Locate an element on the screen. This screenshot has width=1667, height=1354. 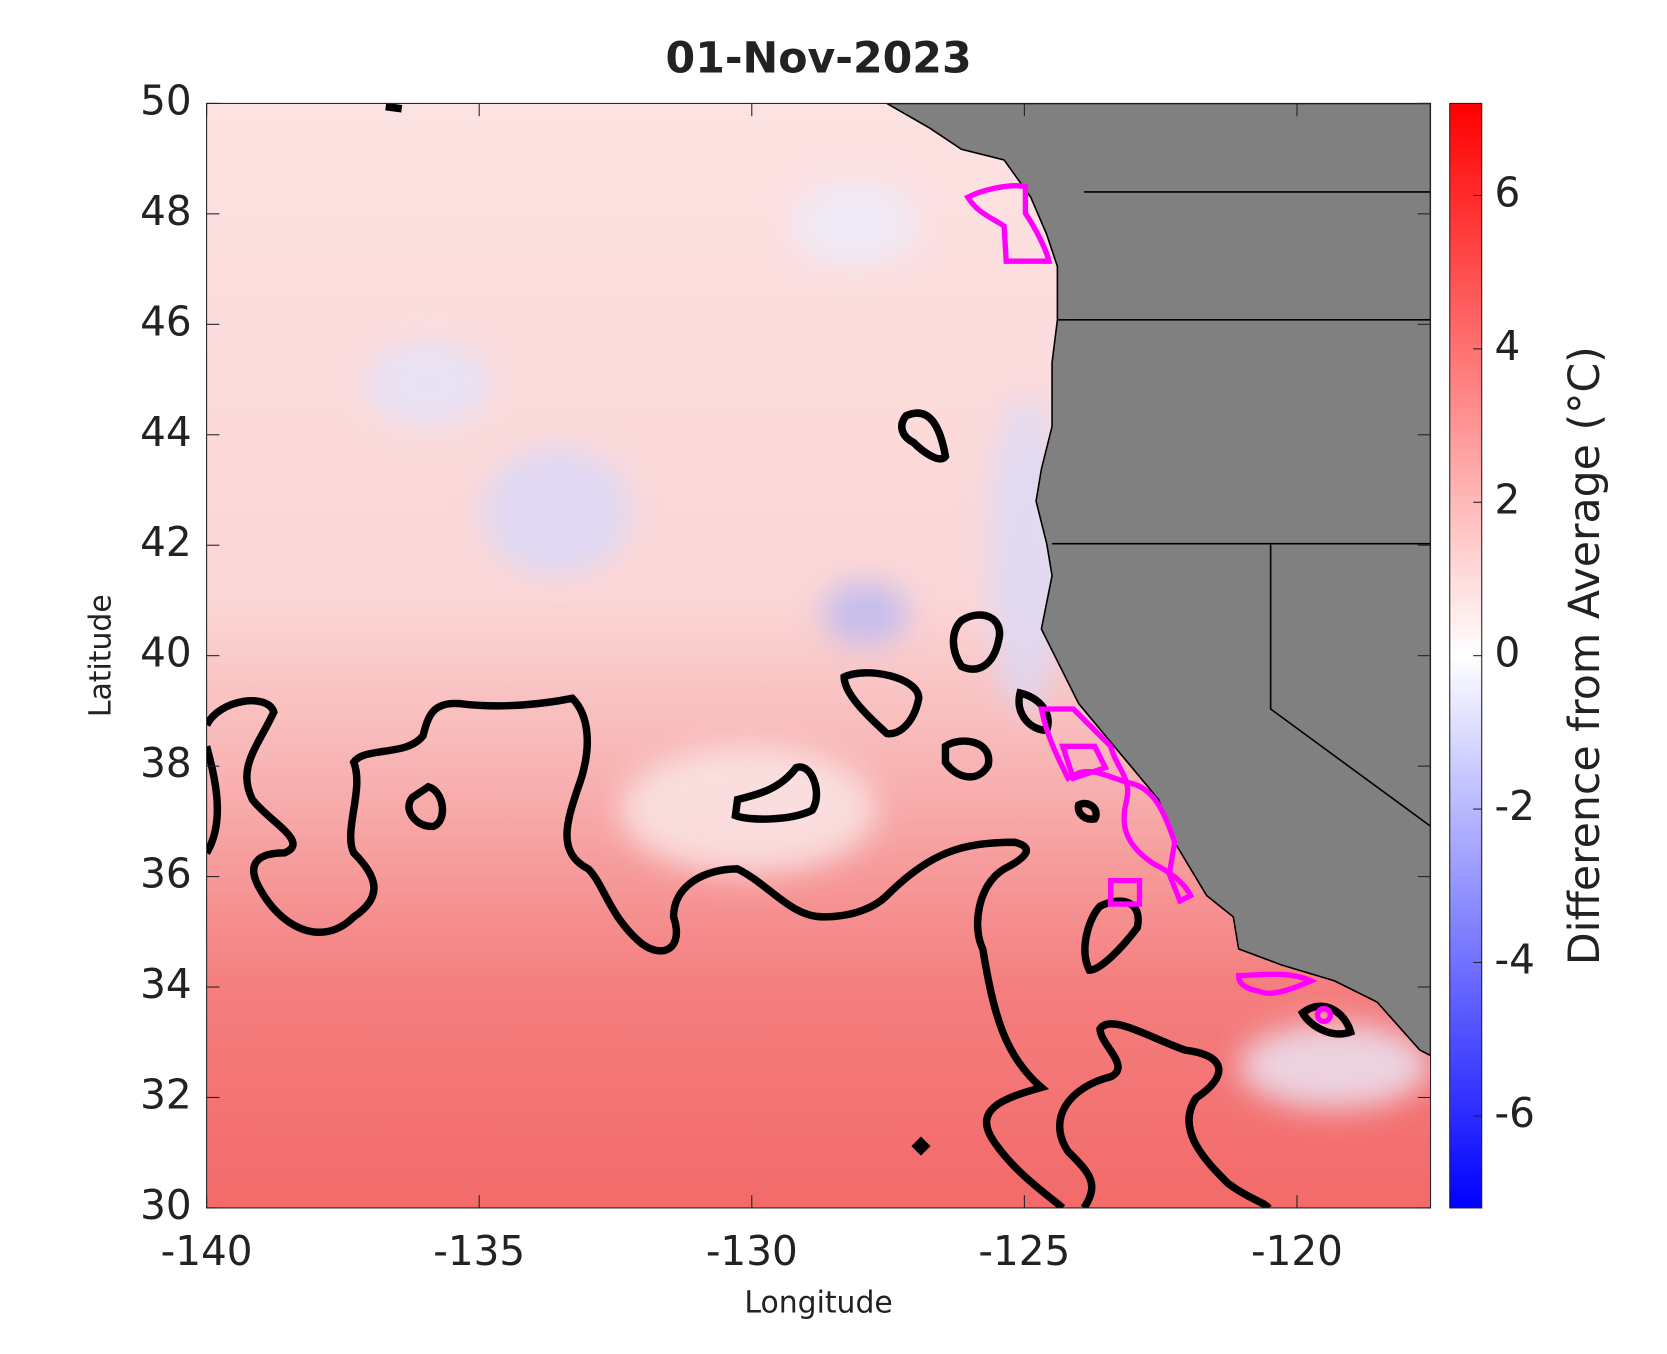
y-tick-label: 48 is located at coordinates (166, 211).